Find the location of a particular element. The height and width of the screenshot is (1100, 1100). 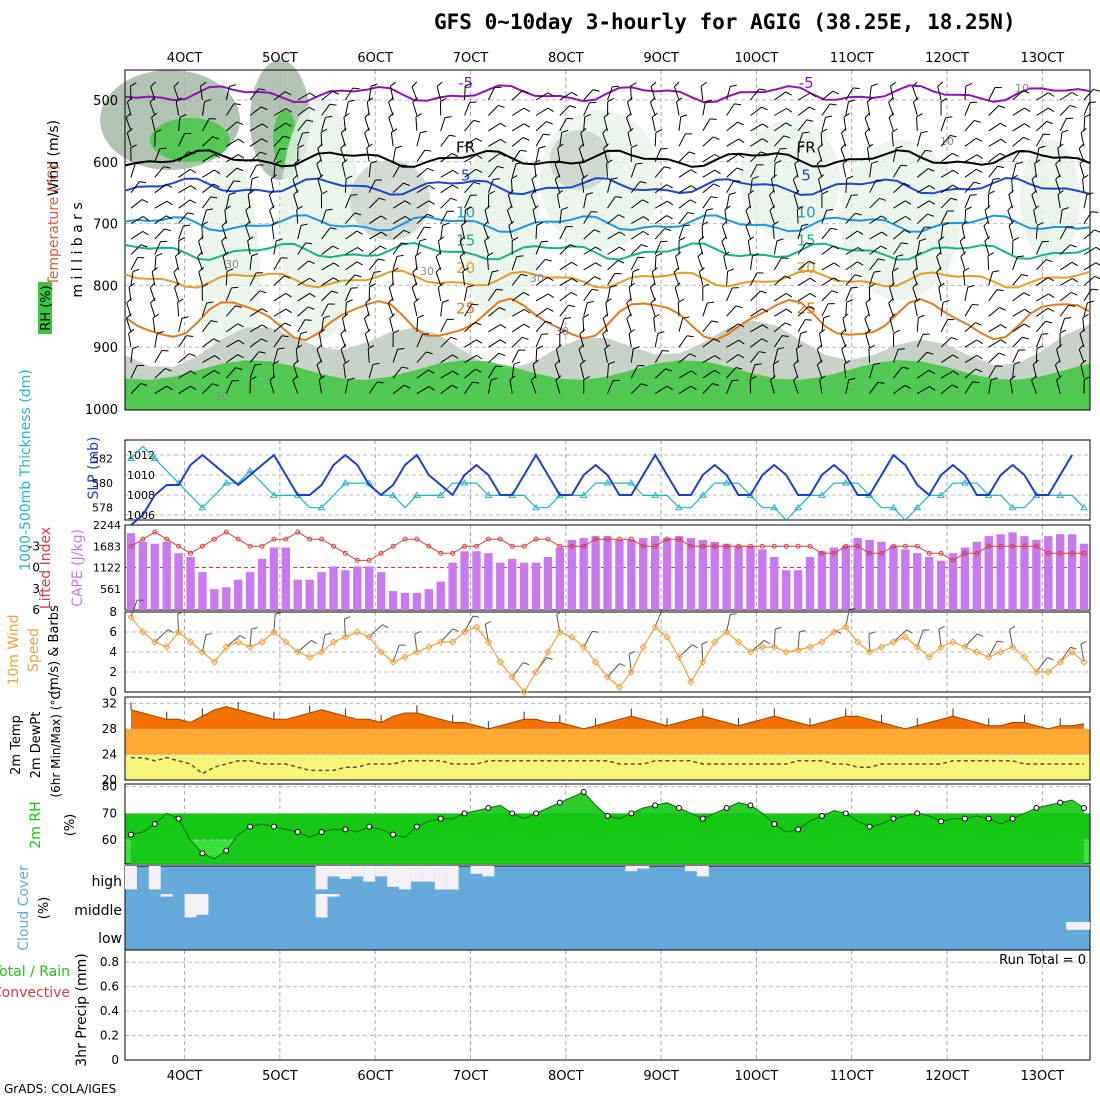

wind-speed-point is located at coordinates (512, 677).